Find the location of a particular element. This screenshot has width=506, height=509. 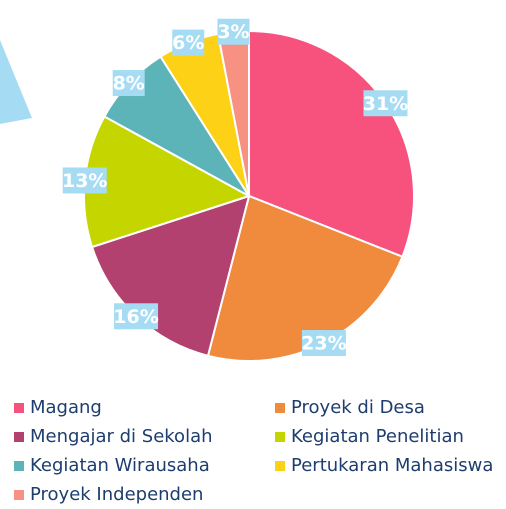

data-label: 8% is located at coordinates (129, 84).